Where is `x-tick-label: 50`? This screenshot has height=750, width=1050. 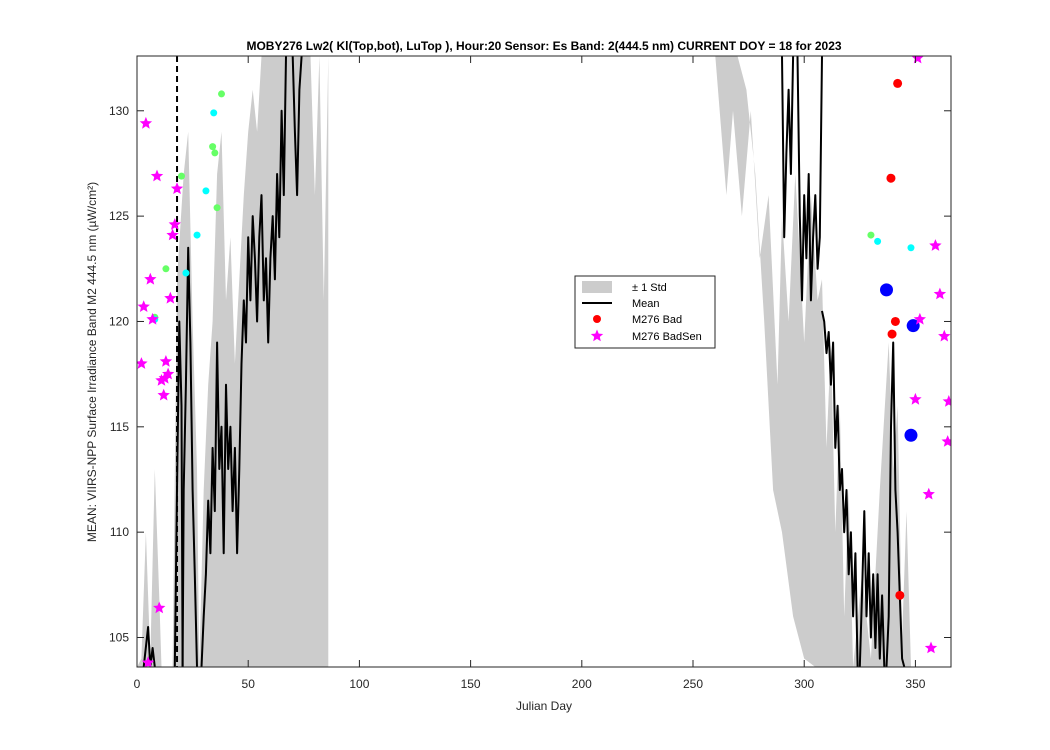 x-tick-label: 50 is located at coordinates (249, 684).